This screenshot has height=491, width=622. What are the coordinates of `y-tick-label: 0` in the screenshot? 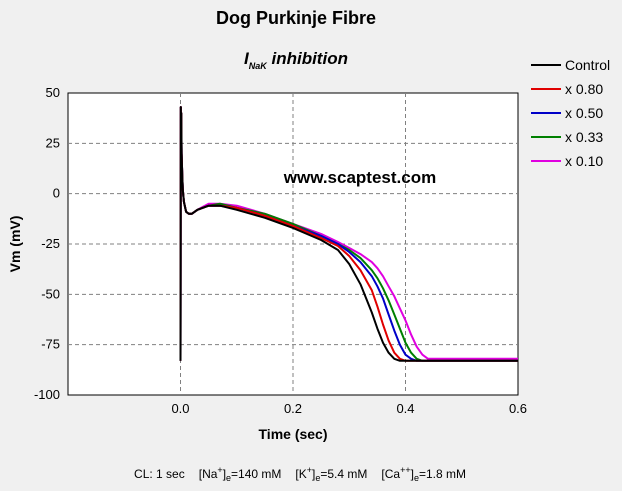 It's located at (56, 193).